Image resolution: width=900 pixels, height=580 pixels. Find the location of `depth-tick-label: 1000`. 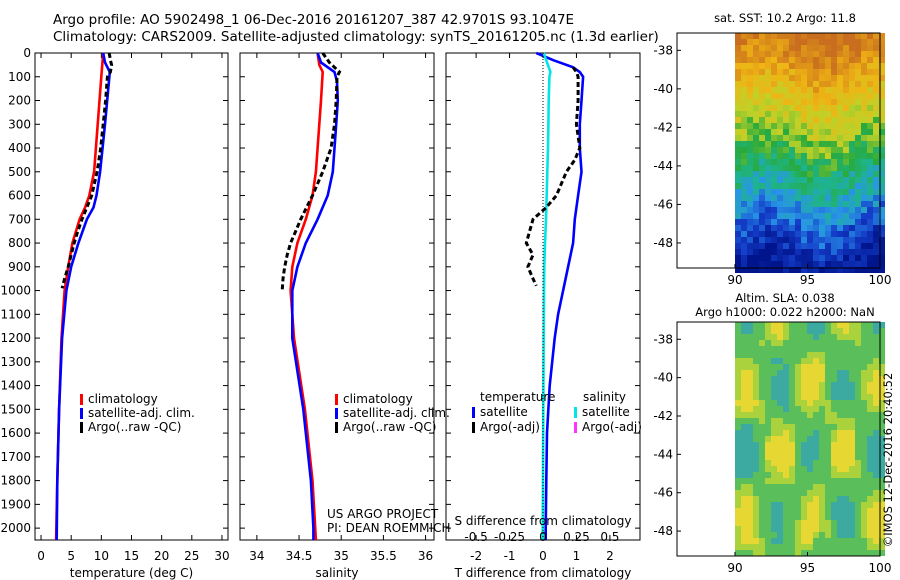

depth-tick-label: 1000 is located at coordinates (15, 291).